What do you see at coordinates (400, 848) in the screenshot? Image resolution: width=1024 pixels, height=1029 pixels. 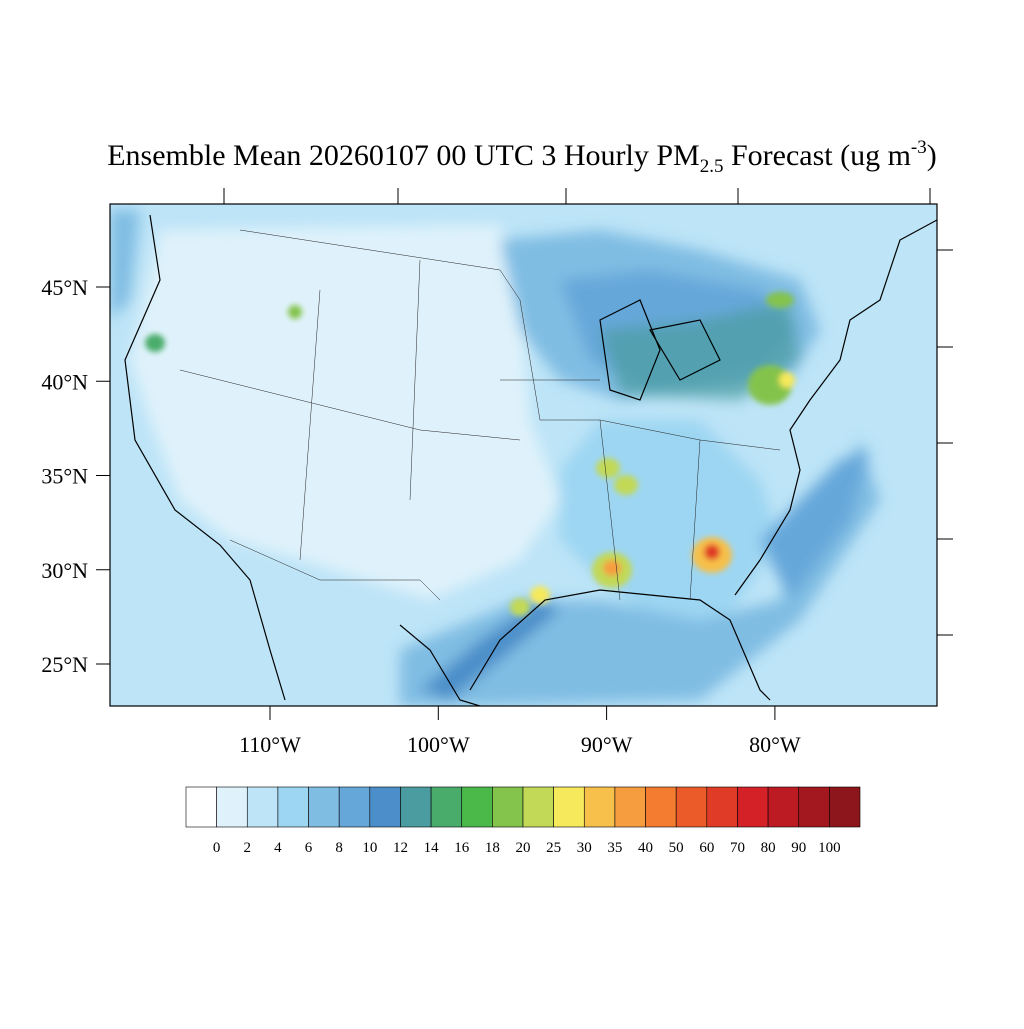 I see `colorbar-label: 12` at bounding box center [400, 848].